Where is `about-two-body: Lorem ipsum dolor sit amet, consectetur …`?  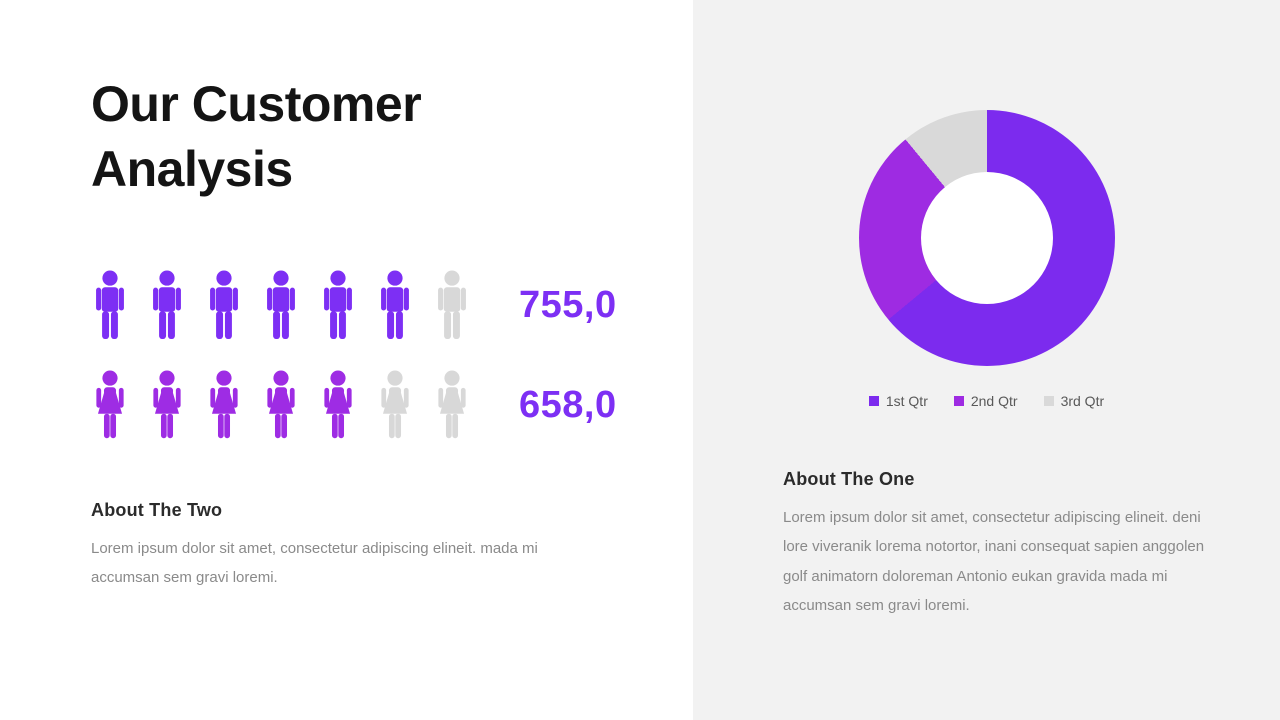
about-two-body: Lorem ipsum dolor sit amet, consectetur … is located at coordinates (314, 563).